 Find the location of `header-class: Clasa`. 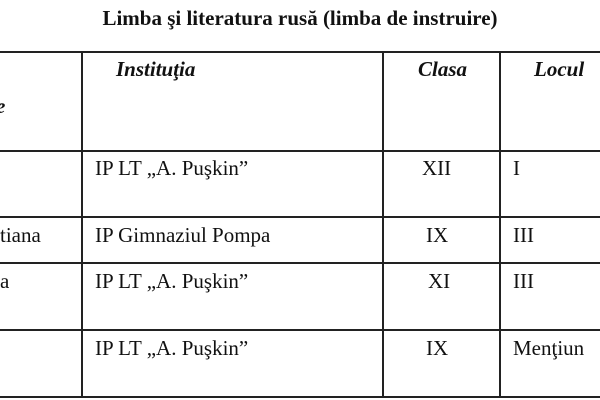

header-class: Clasa is located at coordinates (443, 69).